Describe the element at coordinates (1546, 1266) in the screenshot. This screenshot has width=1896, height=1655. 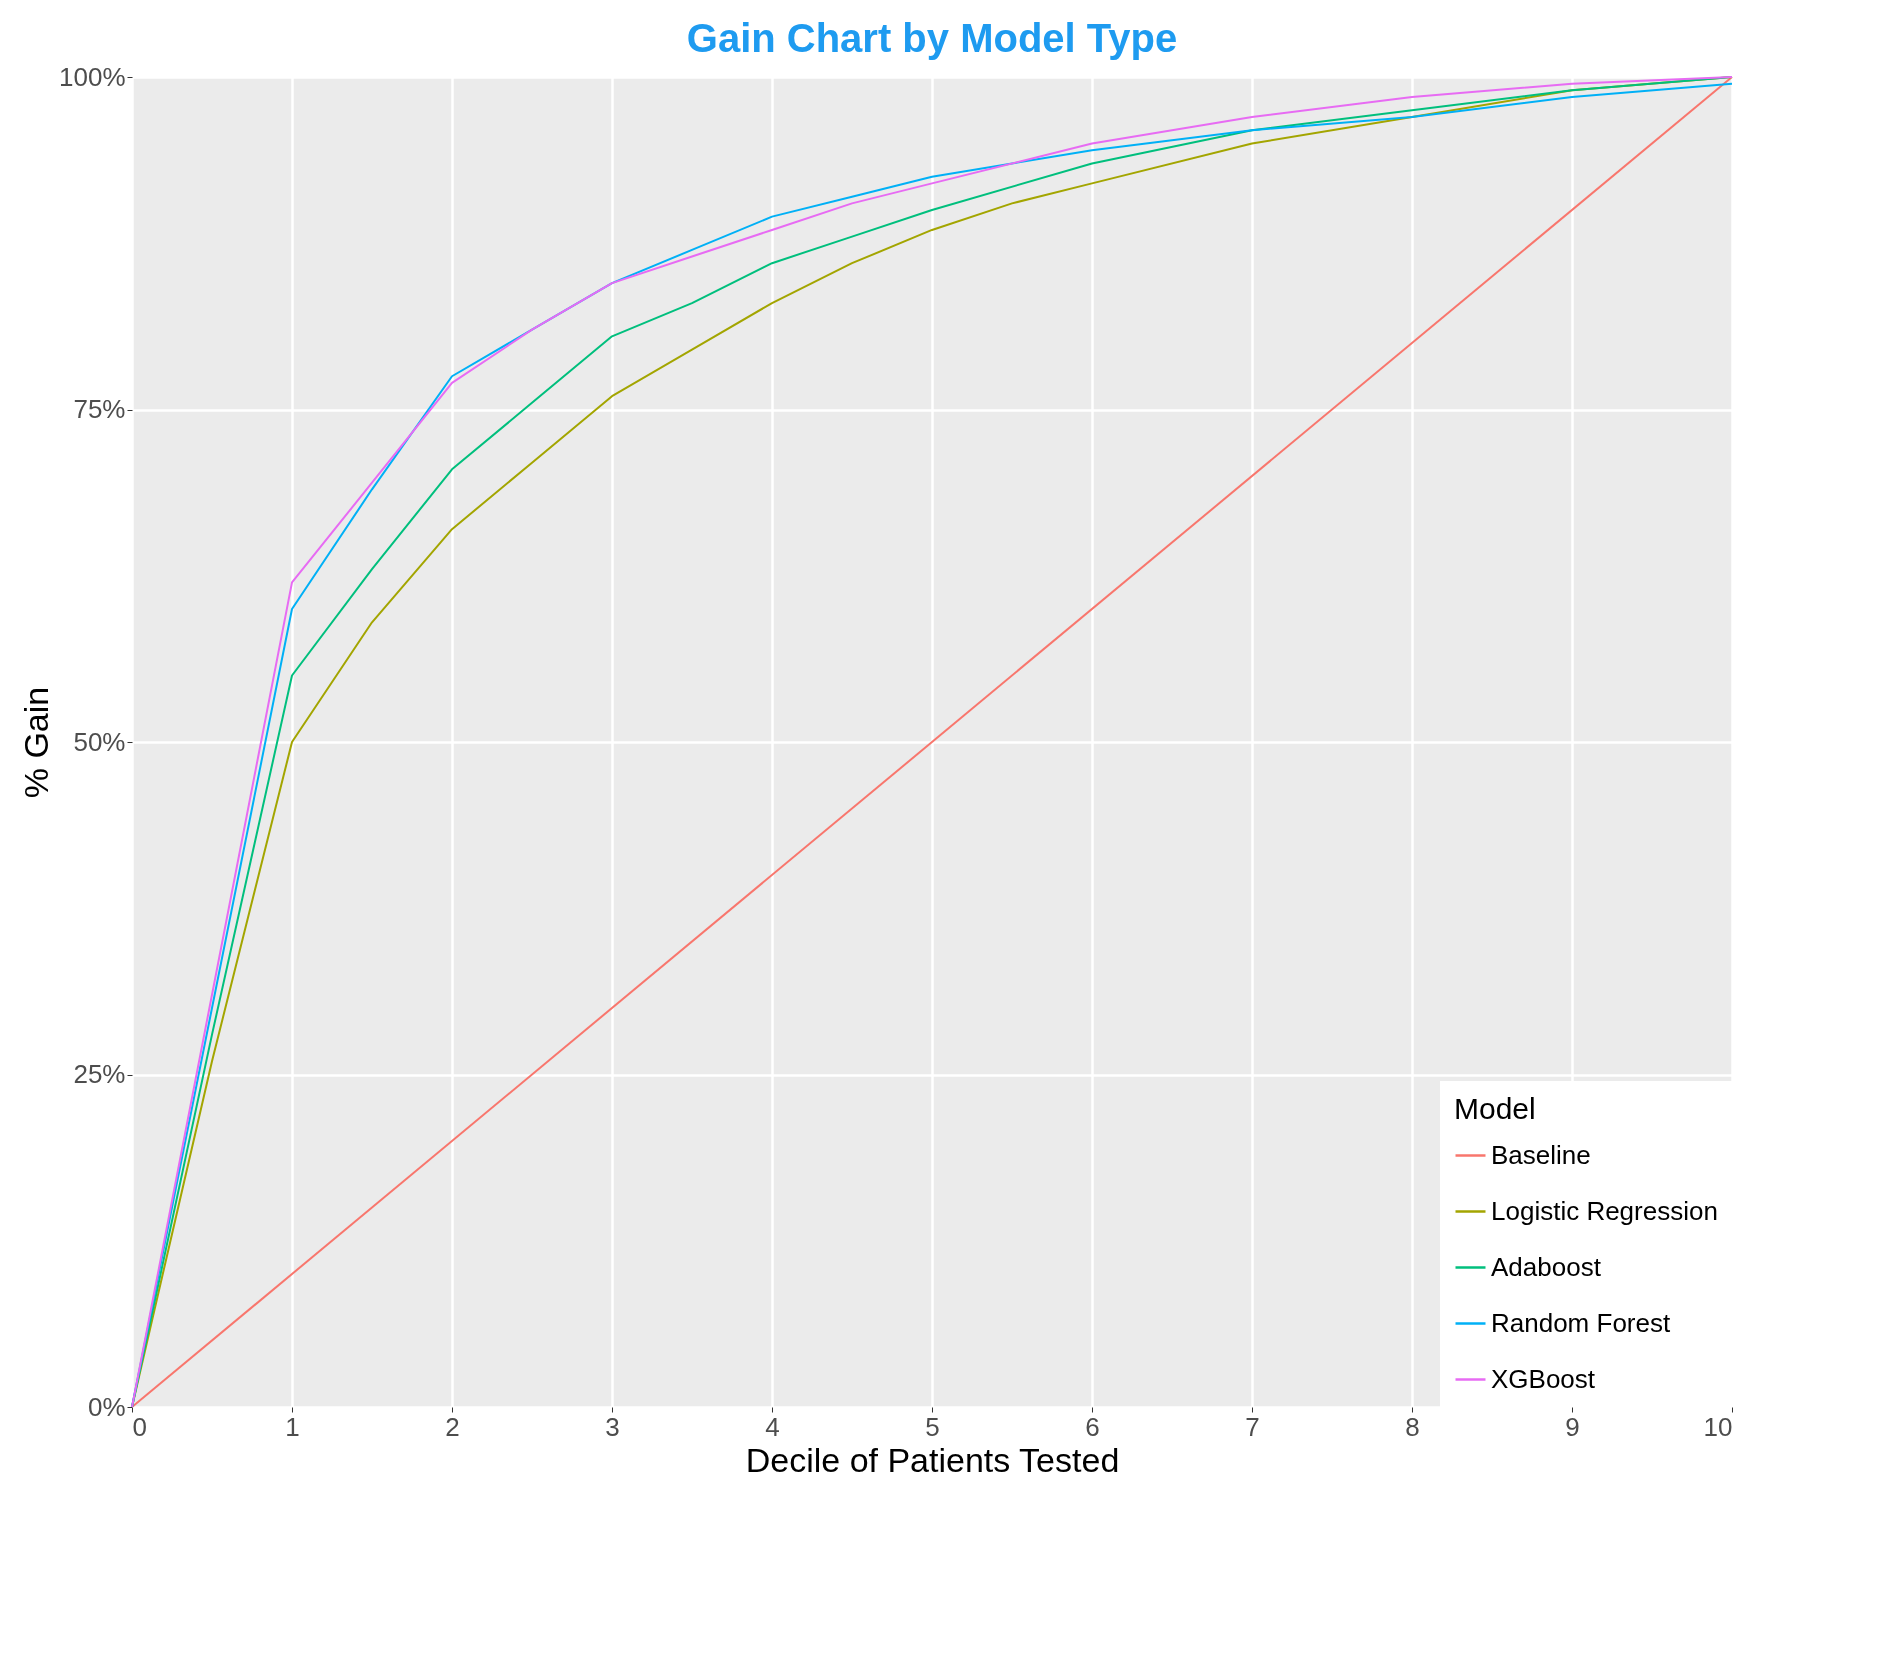
I see `legend-label: Adaboost` at that location.